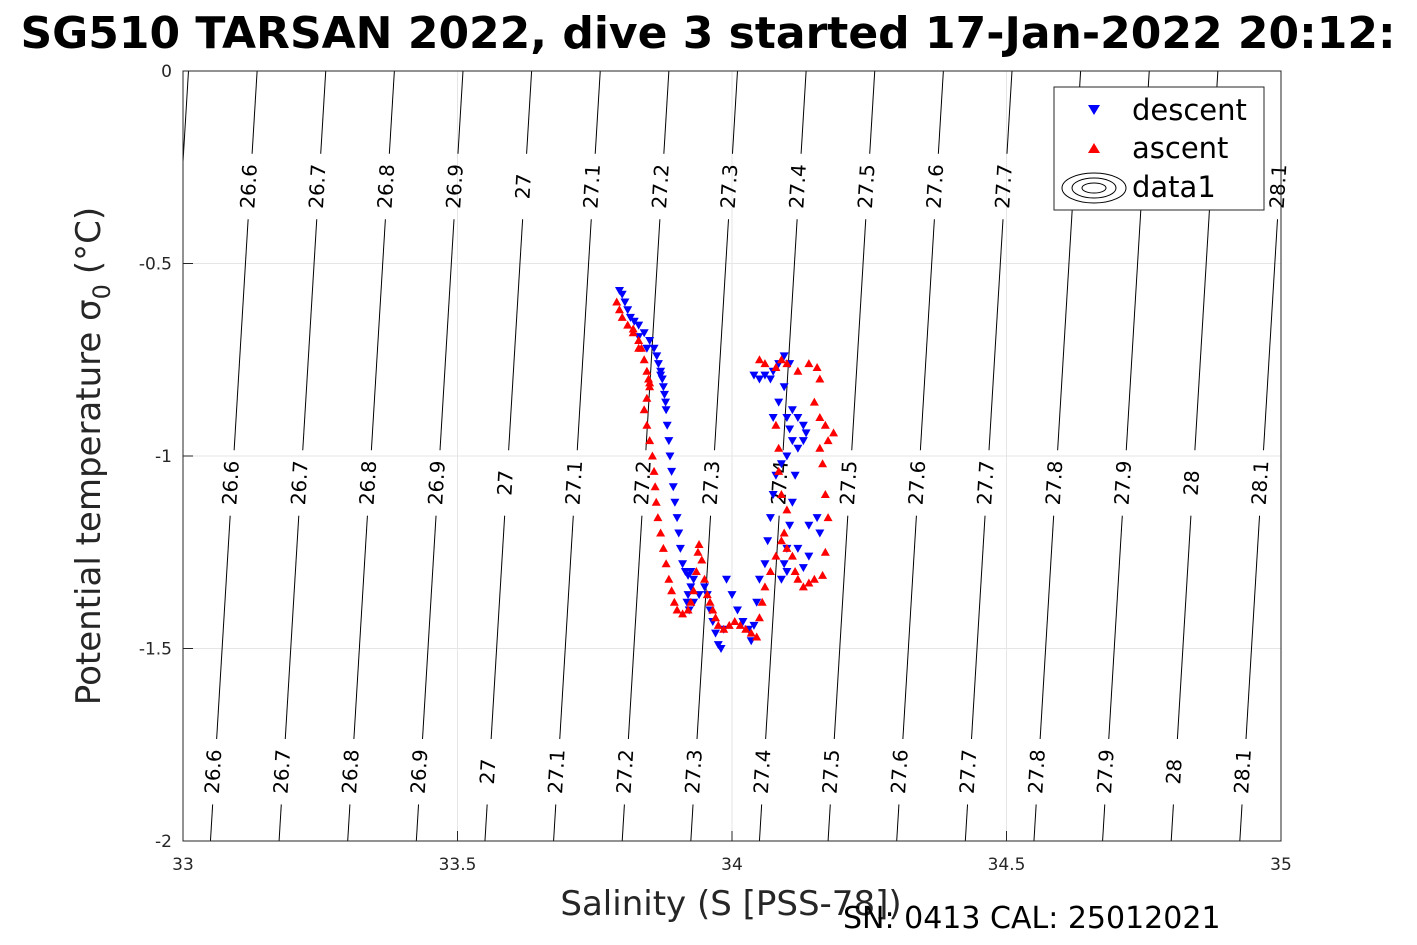  I want to click on x-tick-label: 33.5, so click(458, 865).